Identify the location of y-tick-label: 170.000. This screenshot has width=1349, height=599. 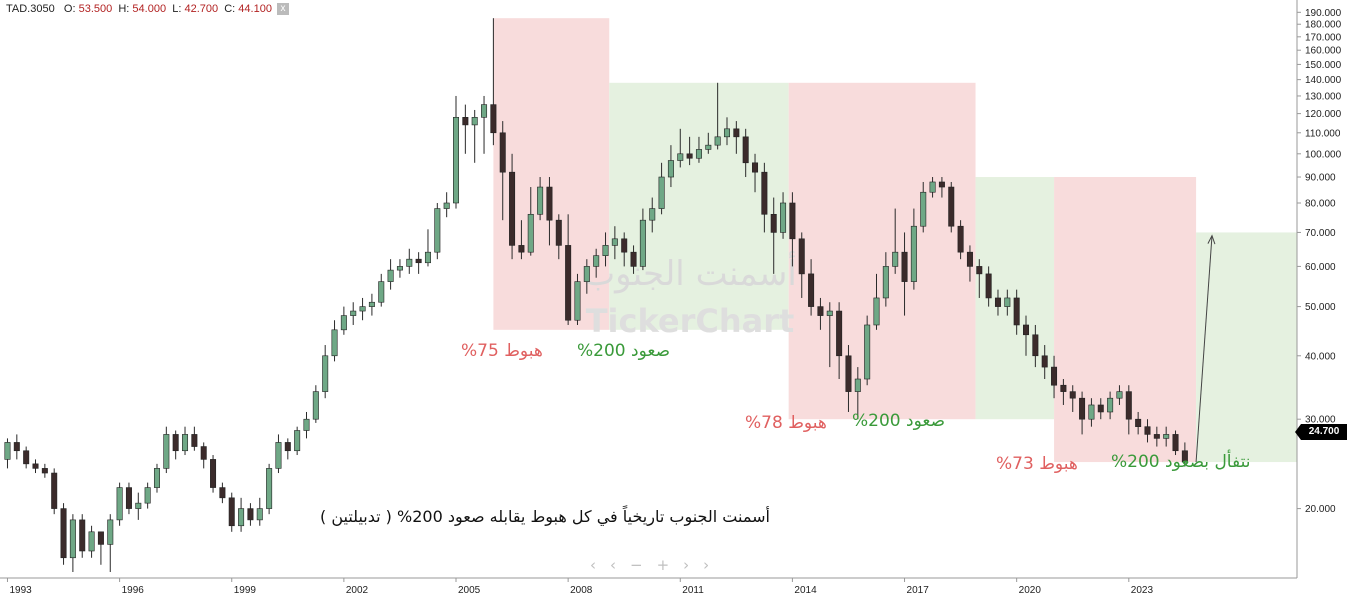
(1323, 37).